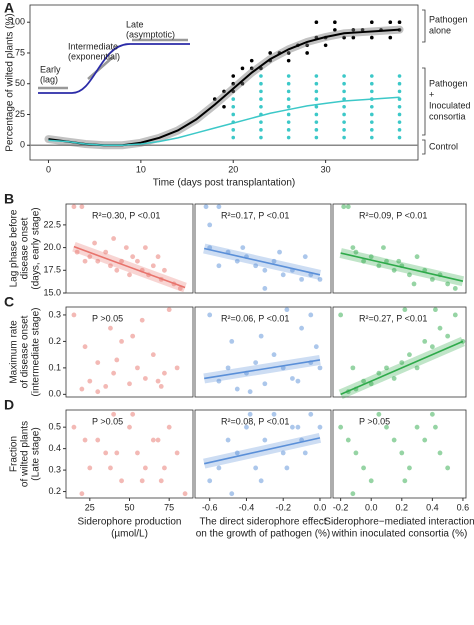 This screenshot has width=474, height=625. Describe the element at coordinates (399, 534) in the screenshot. I see `x-axis-label: within inoculated consortia (%)` at that location.